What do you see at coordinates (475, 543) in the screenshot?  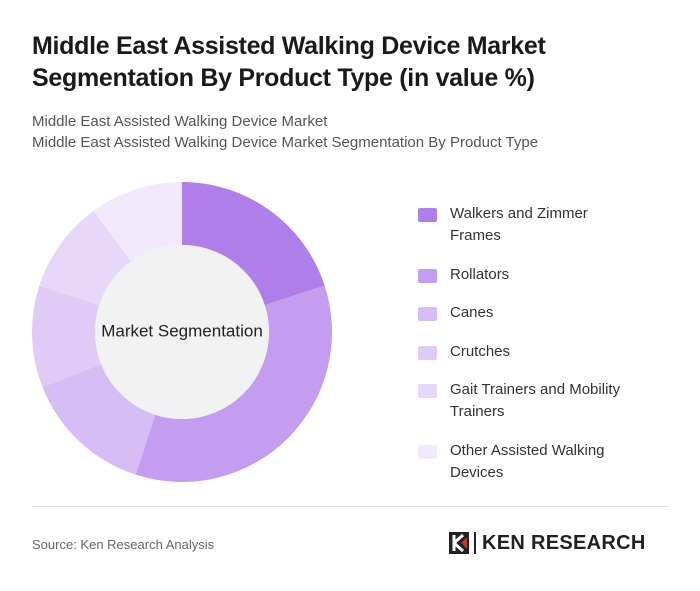 I see `logo-bar` at bounding box center [475, 543].